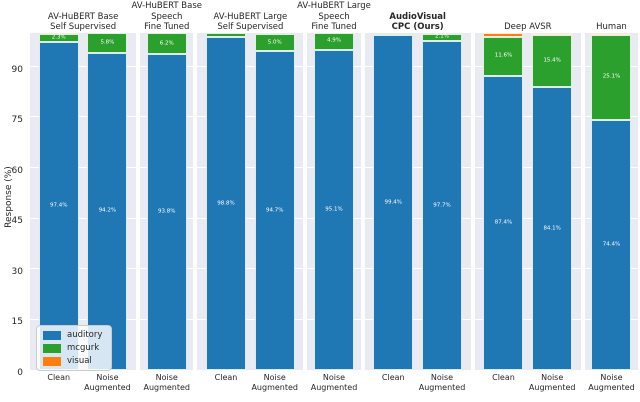 Image resolution: width=640 pixels, height=402 pixels. Describe the element at coordinates (334, 6) in the screenshot. I see `facet-title-line: AV-HuBERT Large` at that location.